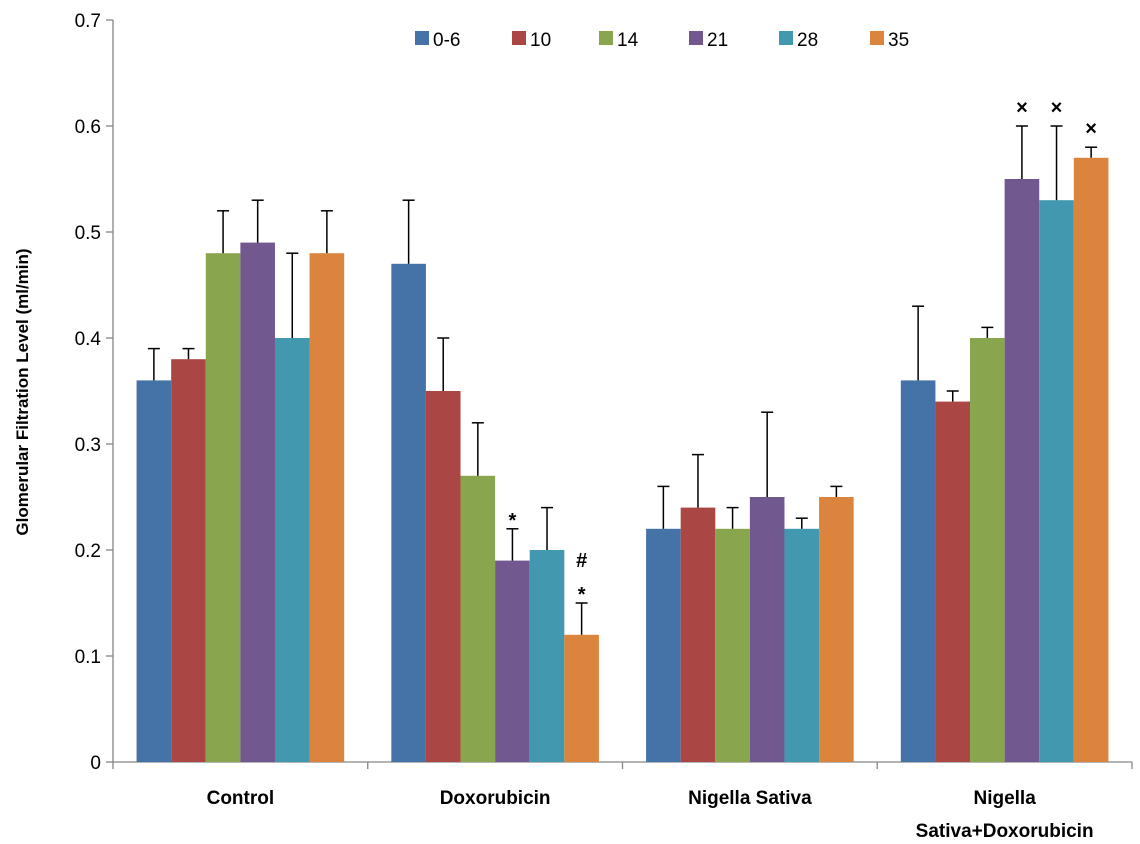  Describe the element at coordinates (581, 561) in the screenshot. I see `significance-mark: #` at that location.